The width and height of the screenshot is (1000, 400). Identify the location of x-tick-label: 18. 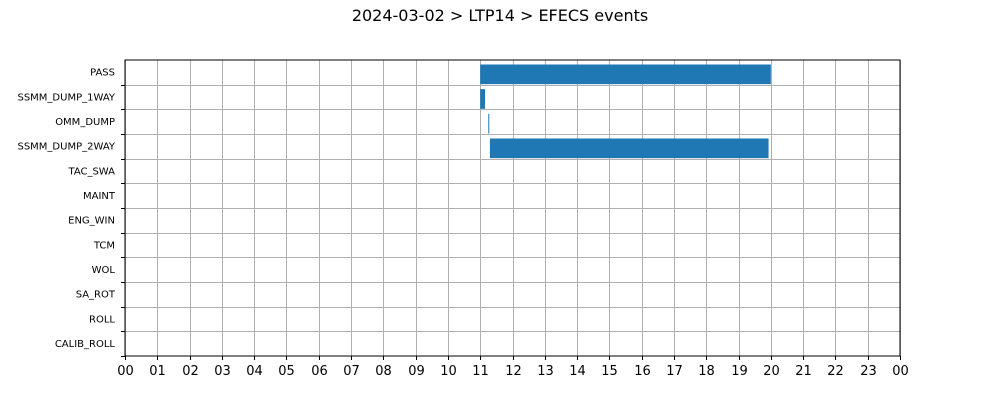
(706, 371).